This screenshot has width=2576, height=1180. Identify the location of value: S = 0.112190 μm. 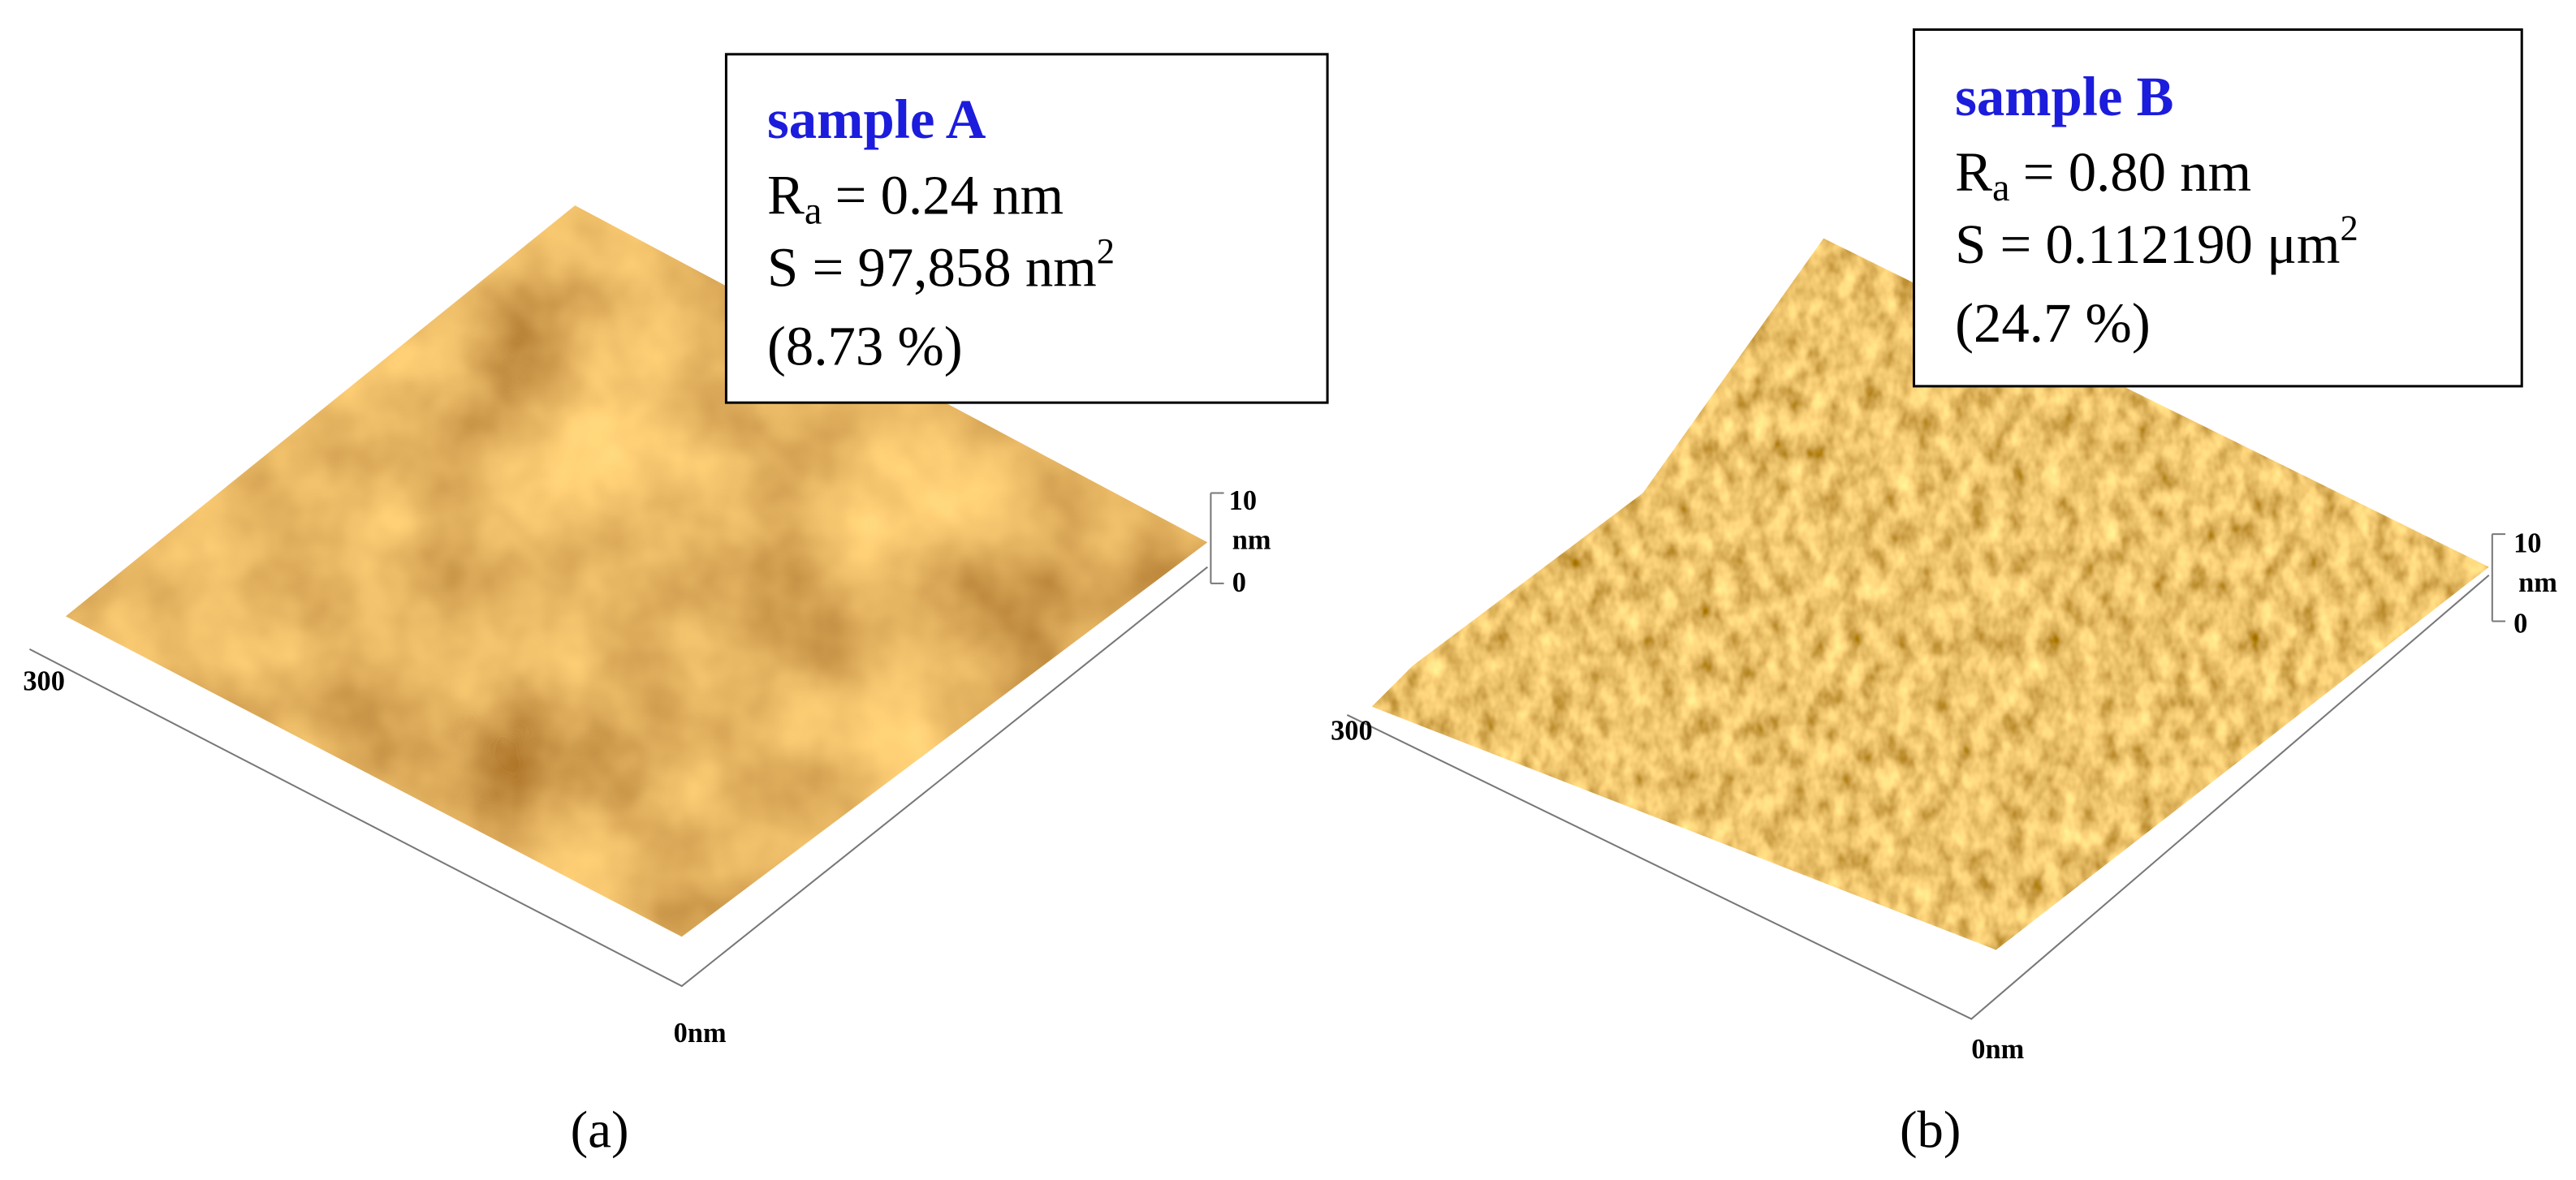
(2147, 244).